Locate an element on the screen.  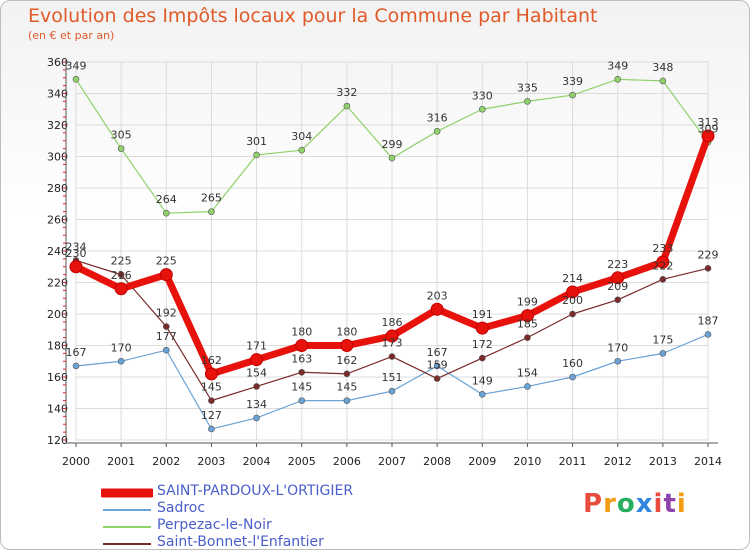
data-label: 159 is located at coordinates (437, 365).